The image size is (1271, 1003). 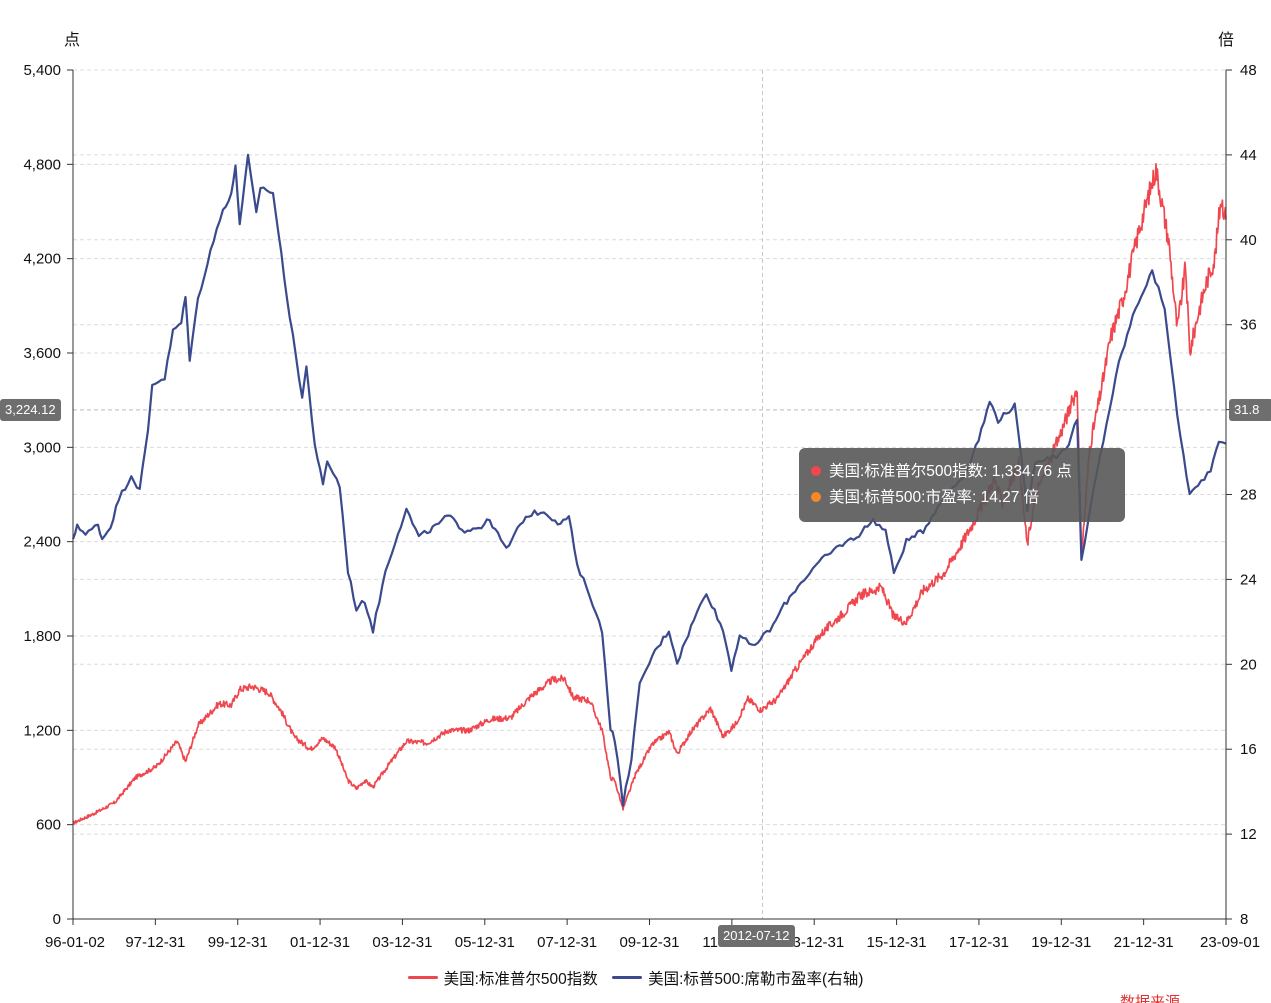 What do you see at coordinates (75, 942) in the screenshot?
I see `x-tick-label-0: 96-01-02` at bounding box center [75, 942].